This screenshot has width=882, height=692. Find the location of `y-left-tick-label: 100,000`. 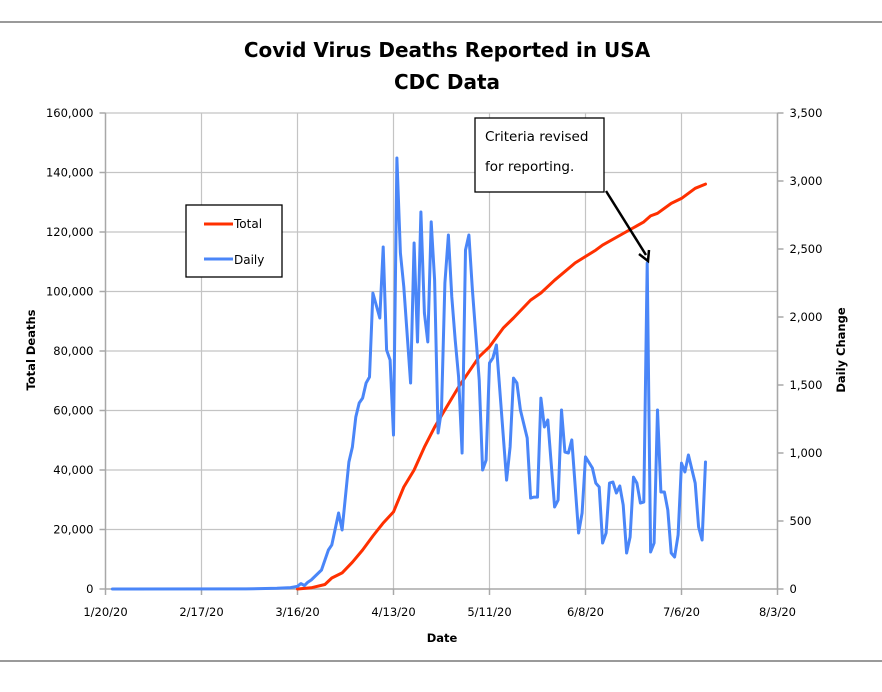

y-left-tick-label: 100,000 is located at coordinates (70, 292).